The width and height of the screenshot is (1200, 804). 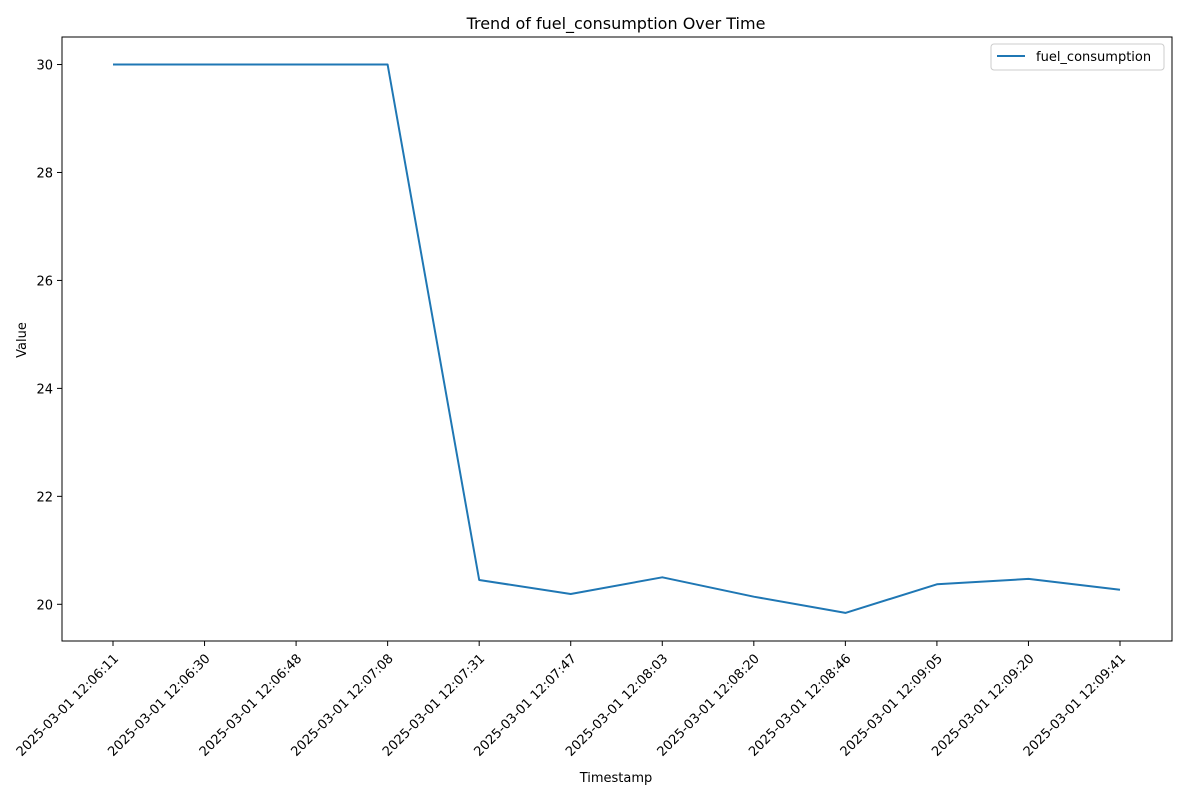 What do you see at coordinates (44, 173) in the screenshot?
I see `y-tick-label: 28` at bounding box center [44, 173].